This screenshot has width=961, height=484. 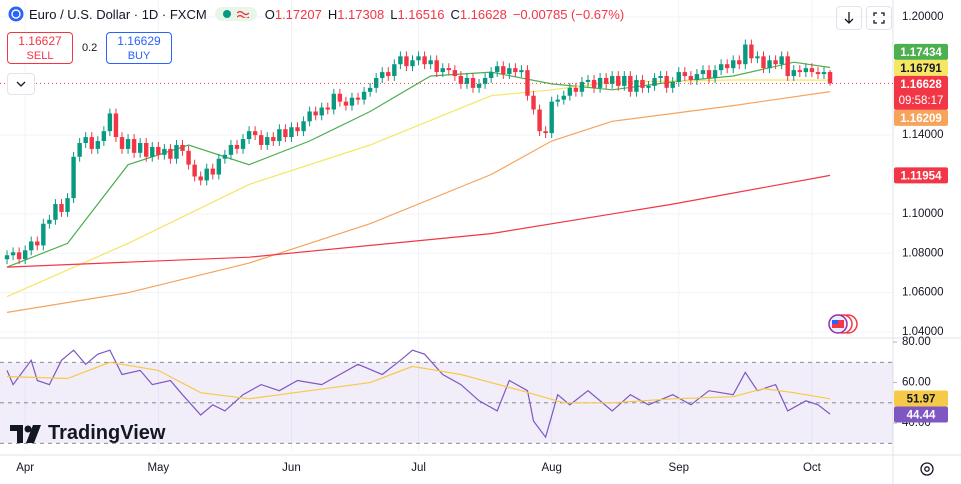 I want to click on price-label: 1.16791, so click(x=921, y=69).